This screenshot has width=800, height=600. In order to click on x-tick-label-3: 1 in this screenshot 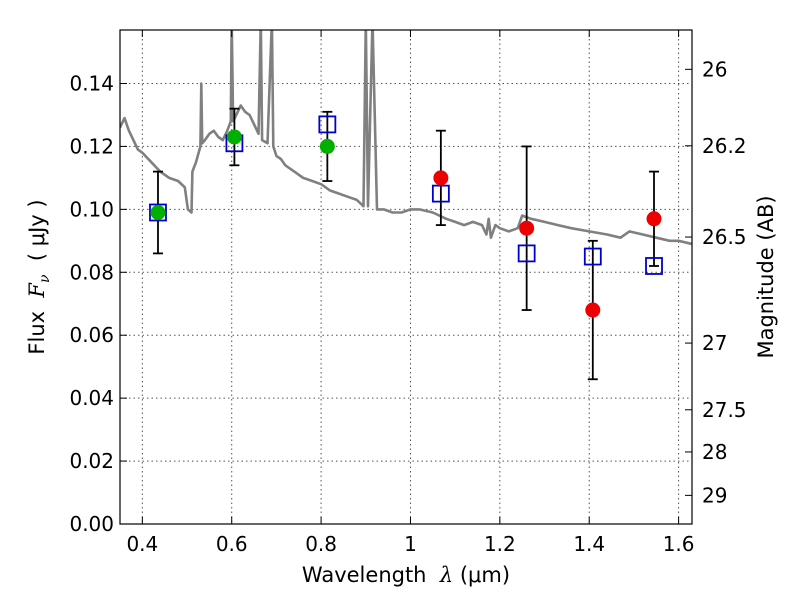, I will do `click(410, 544)`.